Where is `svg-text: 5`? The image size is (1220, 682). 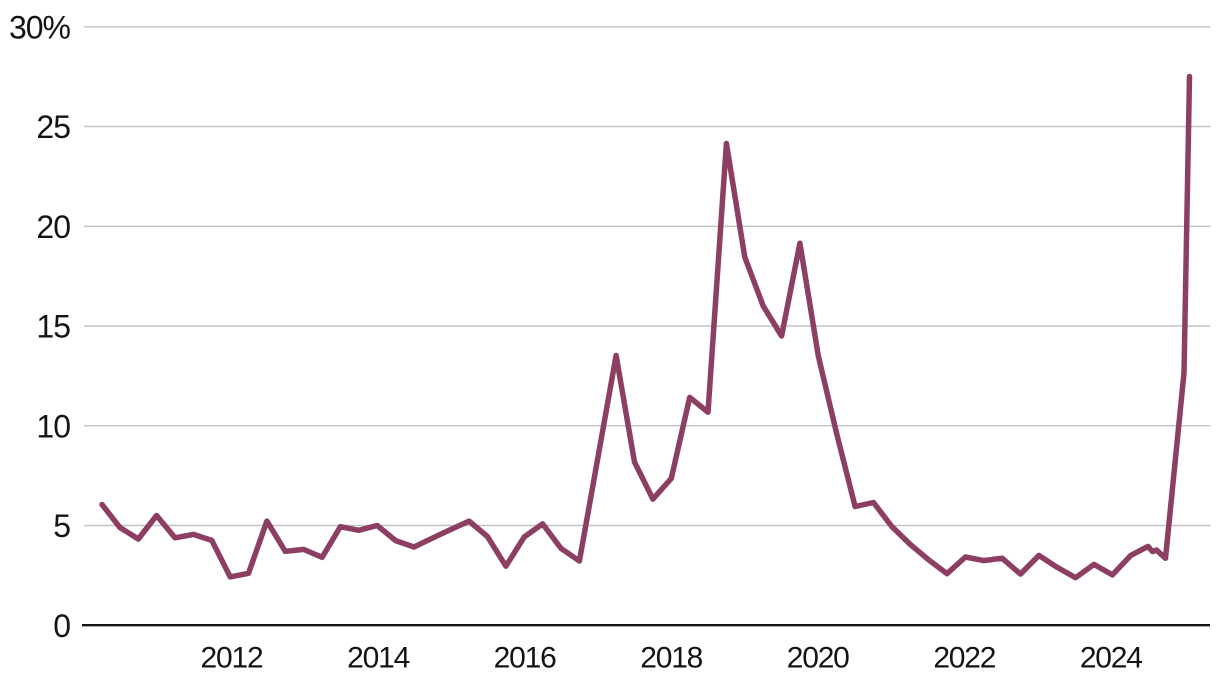
svg-text: 5 is located at coordinates (61, 526).